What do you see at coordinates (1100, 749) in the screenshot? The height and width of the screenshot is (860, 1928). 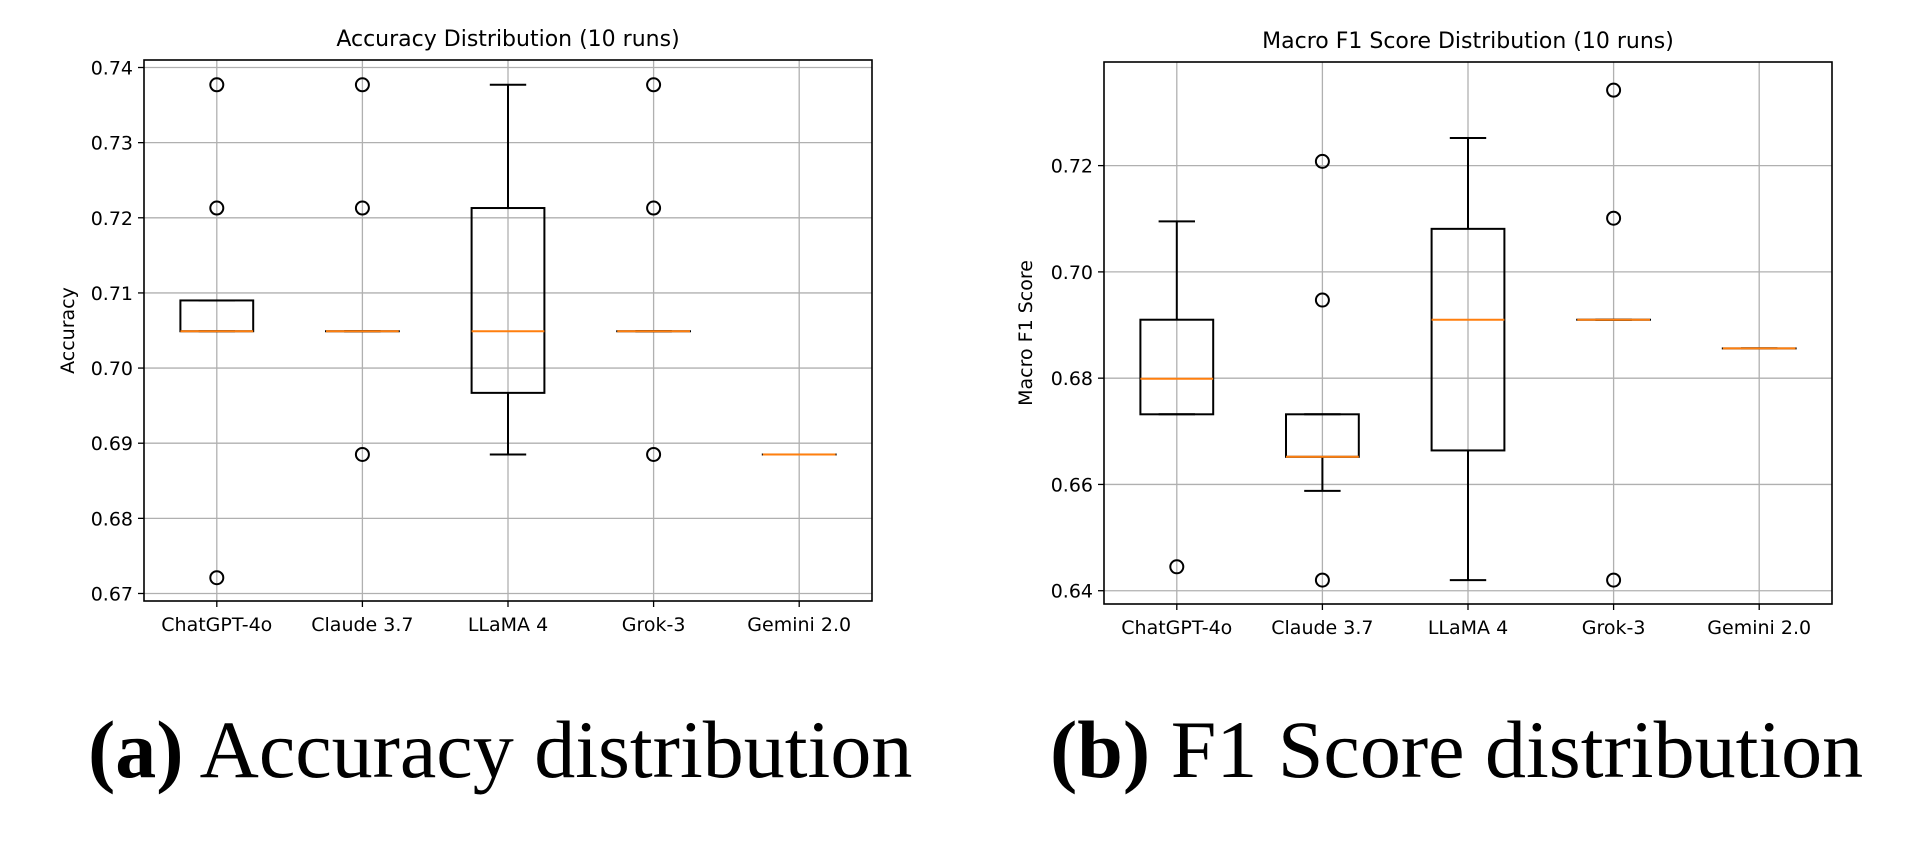 I see `caption-b-letter: (b)` at bounding box center [1100, 749].